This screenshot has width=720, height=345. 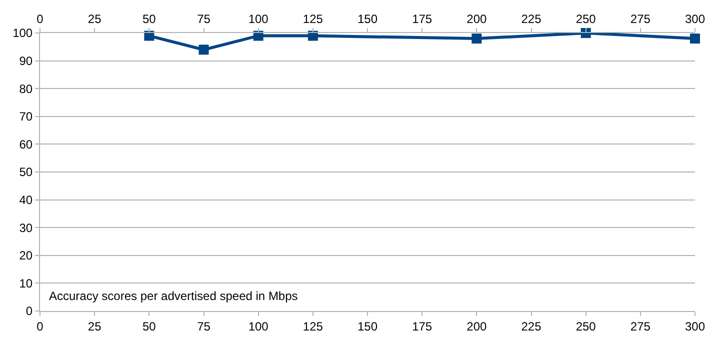 I want to click on x-tick-label: 125, so click(x=313, y=19).